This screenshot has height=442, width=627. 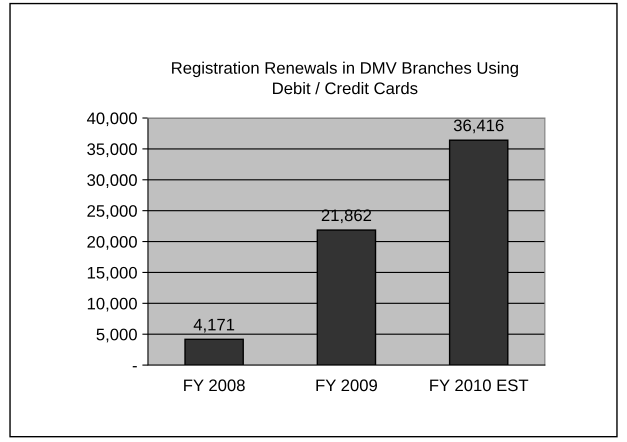 What do you see at coordinates (134, 367) in the screenshot?
I see `y-tick-label: -` at bounding box center [134, 367].